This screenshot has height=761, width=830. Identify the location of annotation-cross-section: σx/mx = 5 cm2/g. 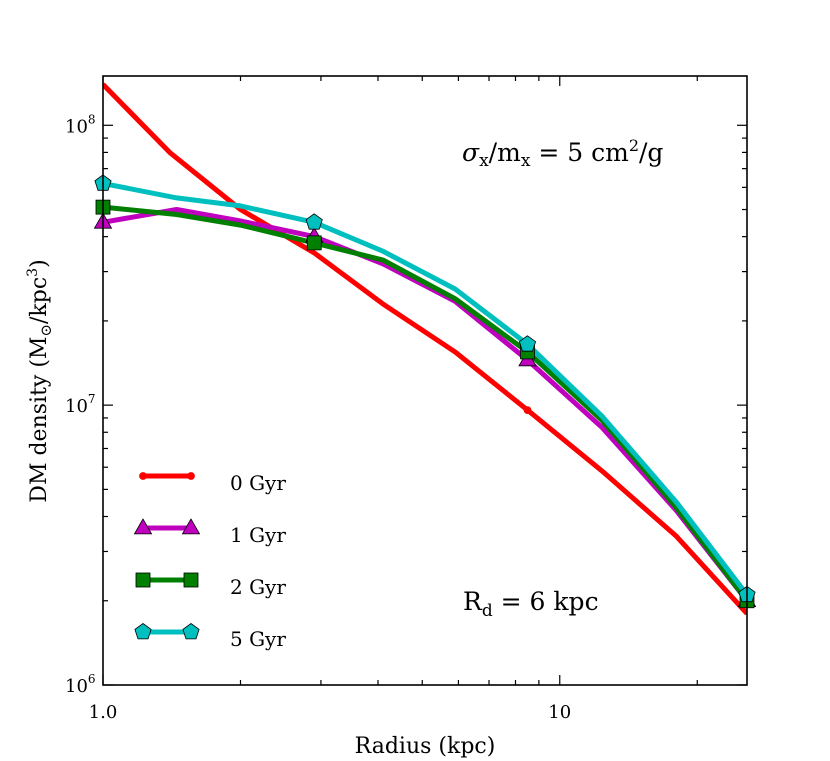
(562, 153).